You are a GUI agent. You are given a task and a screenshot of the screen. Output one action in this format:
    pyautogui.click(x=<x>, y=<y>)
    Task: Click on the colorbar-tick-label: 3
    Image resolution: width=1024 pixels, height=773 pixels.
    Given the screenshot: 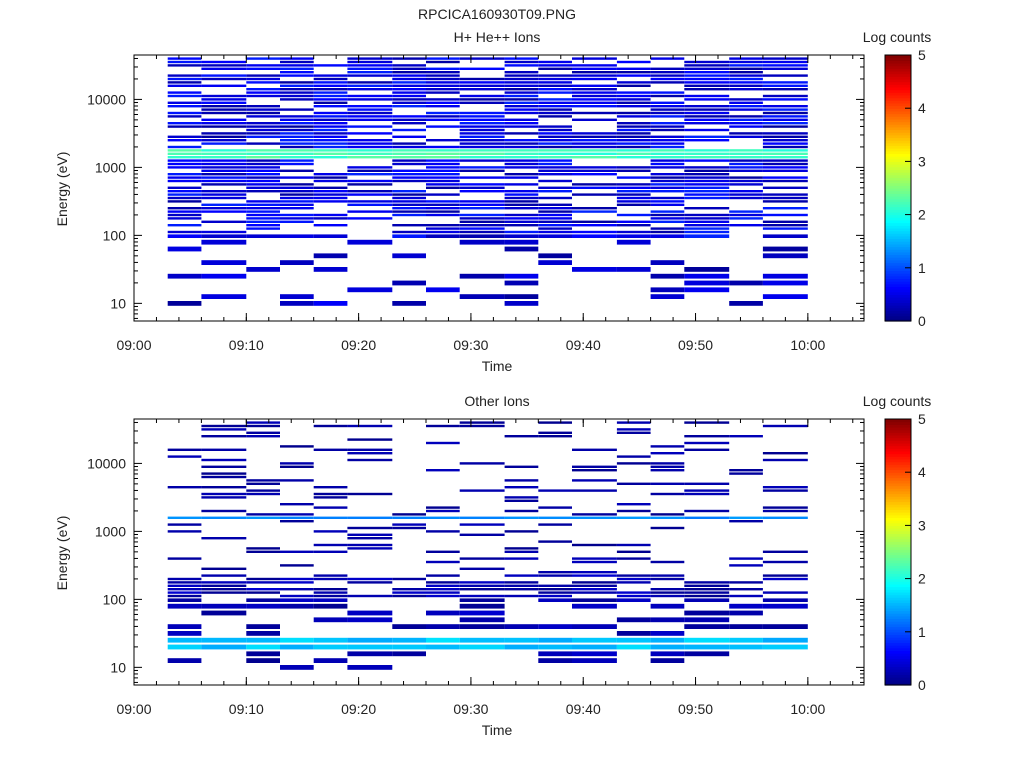 What is the action you would take?
    pyautogui.click(x=922, y=161)
    